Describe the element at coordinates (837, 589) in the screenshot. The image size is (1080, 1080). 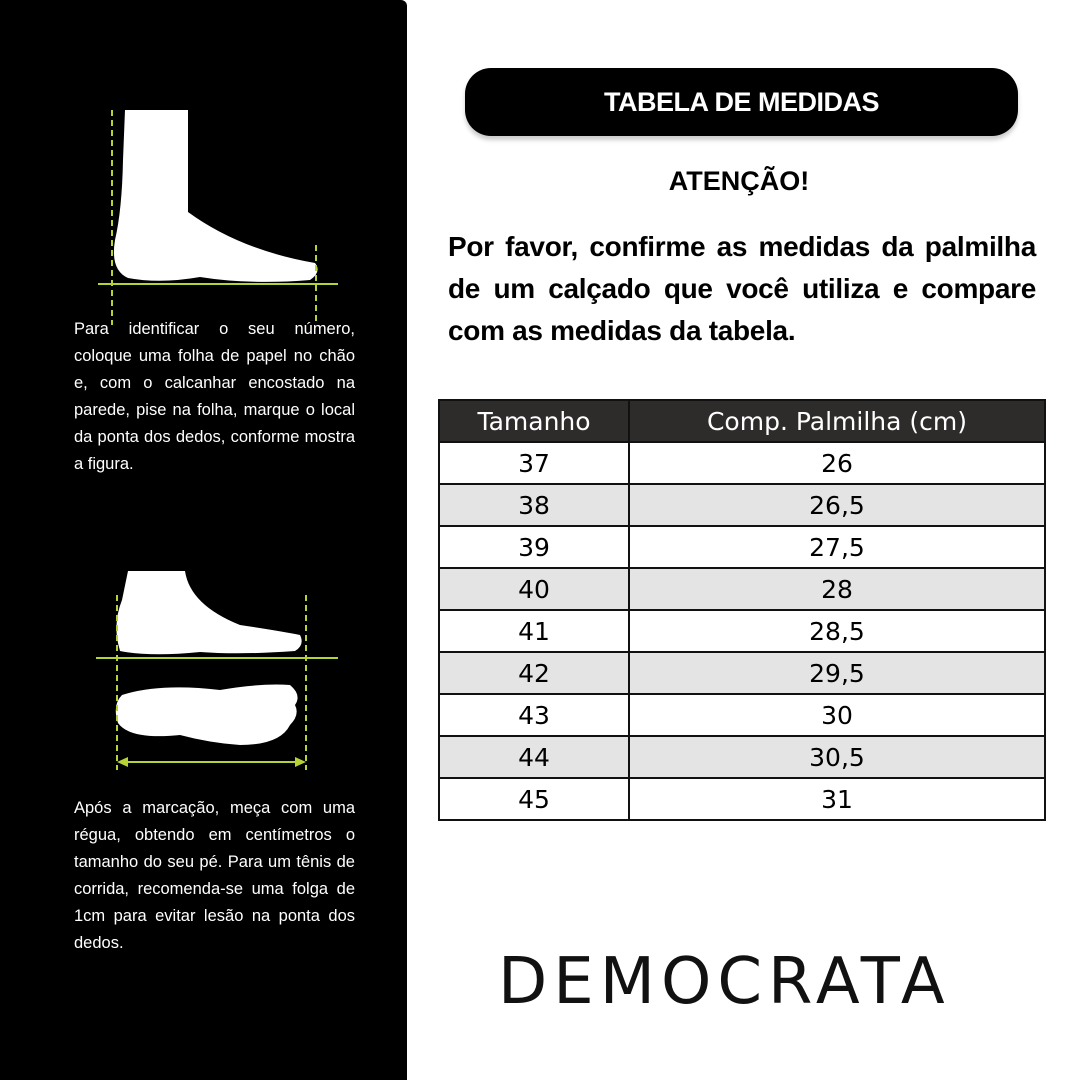
I see `length-cell: 28` at that location.